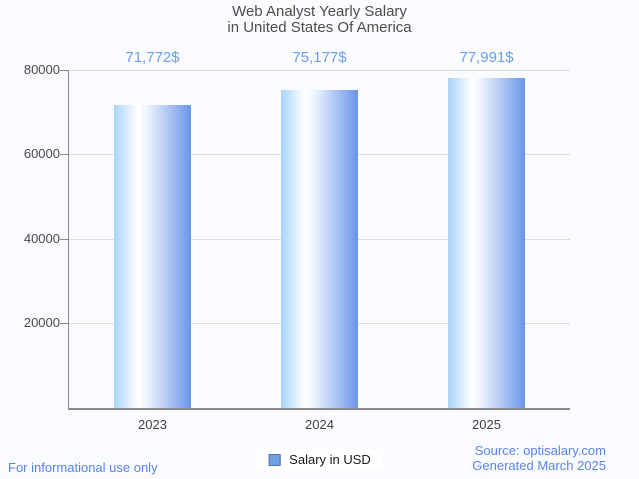 The width and height of the screenshot is (639, 479). I want to click on bar-2025, so click(486, 243).